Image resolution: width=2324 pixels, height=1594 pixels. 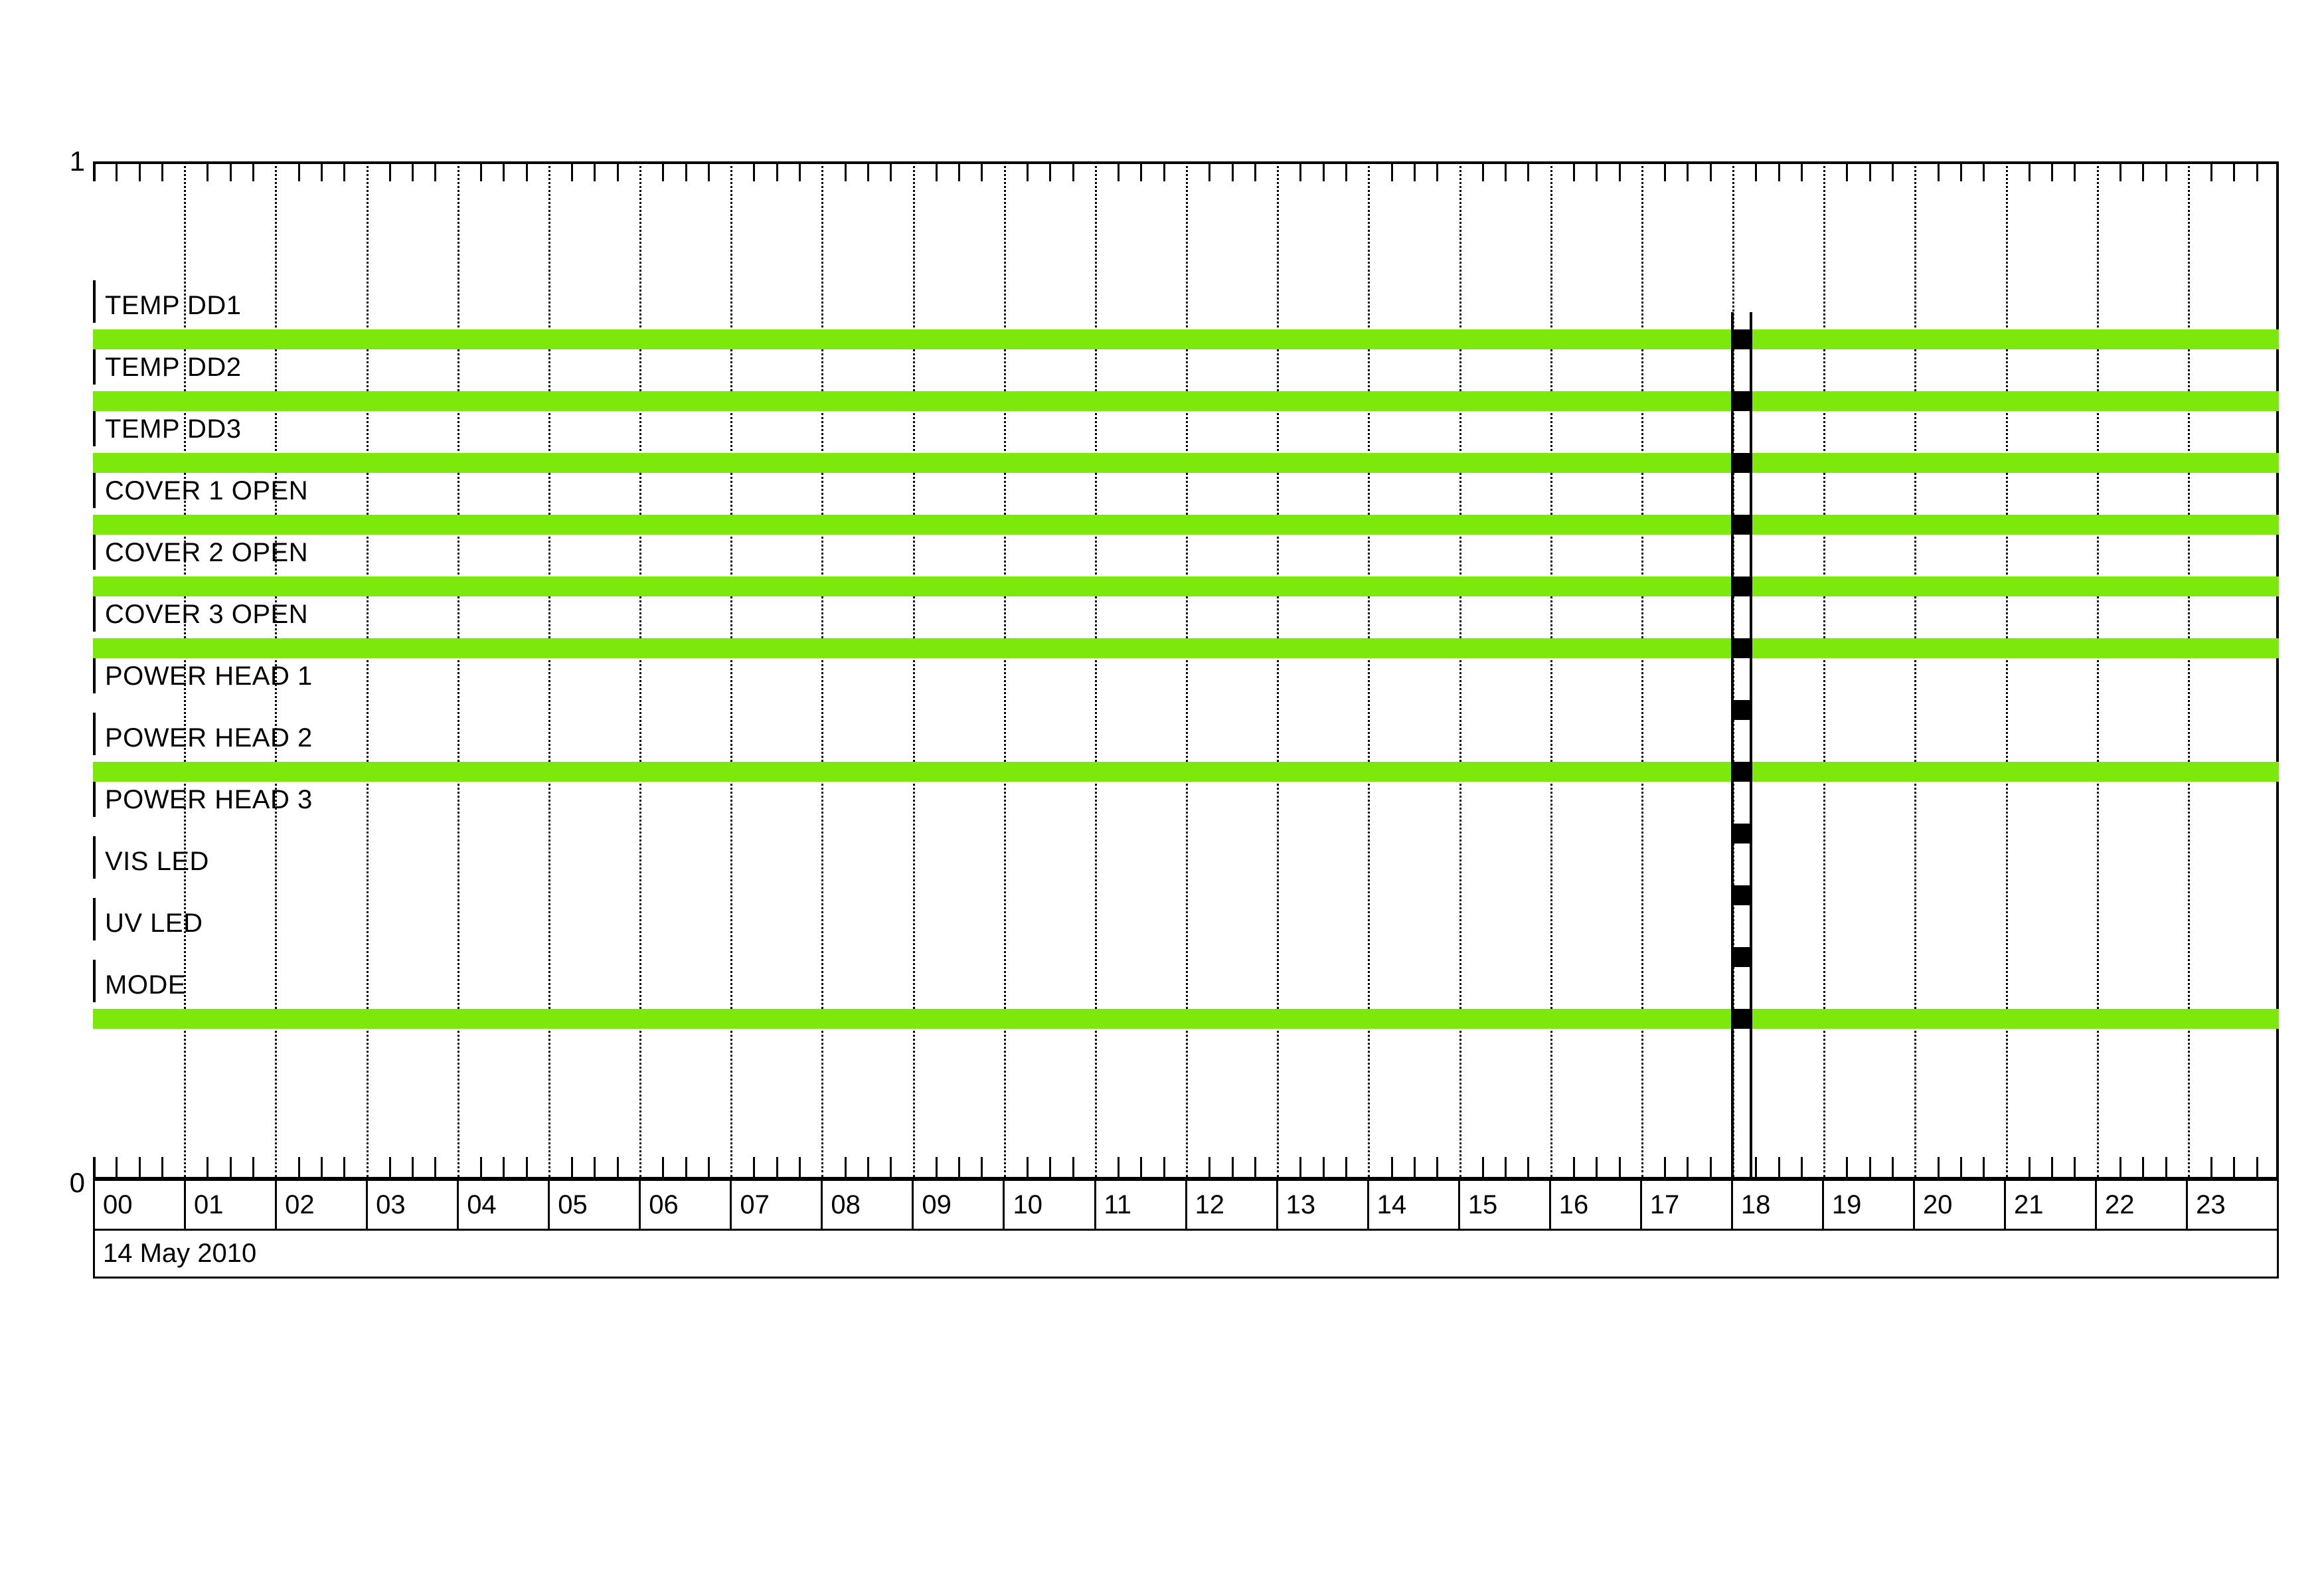 I want to click on signal-row-label: TEMP DD1, so click(x=174, y=305).